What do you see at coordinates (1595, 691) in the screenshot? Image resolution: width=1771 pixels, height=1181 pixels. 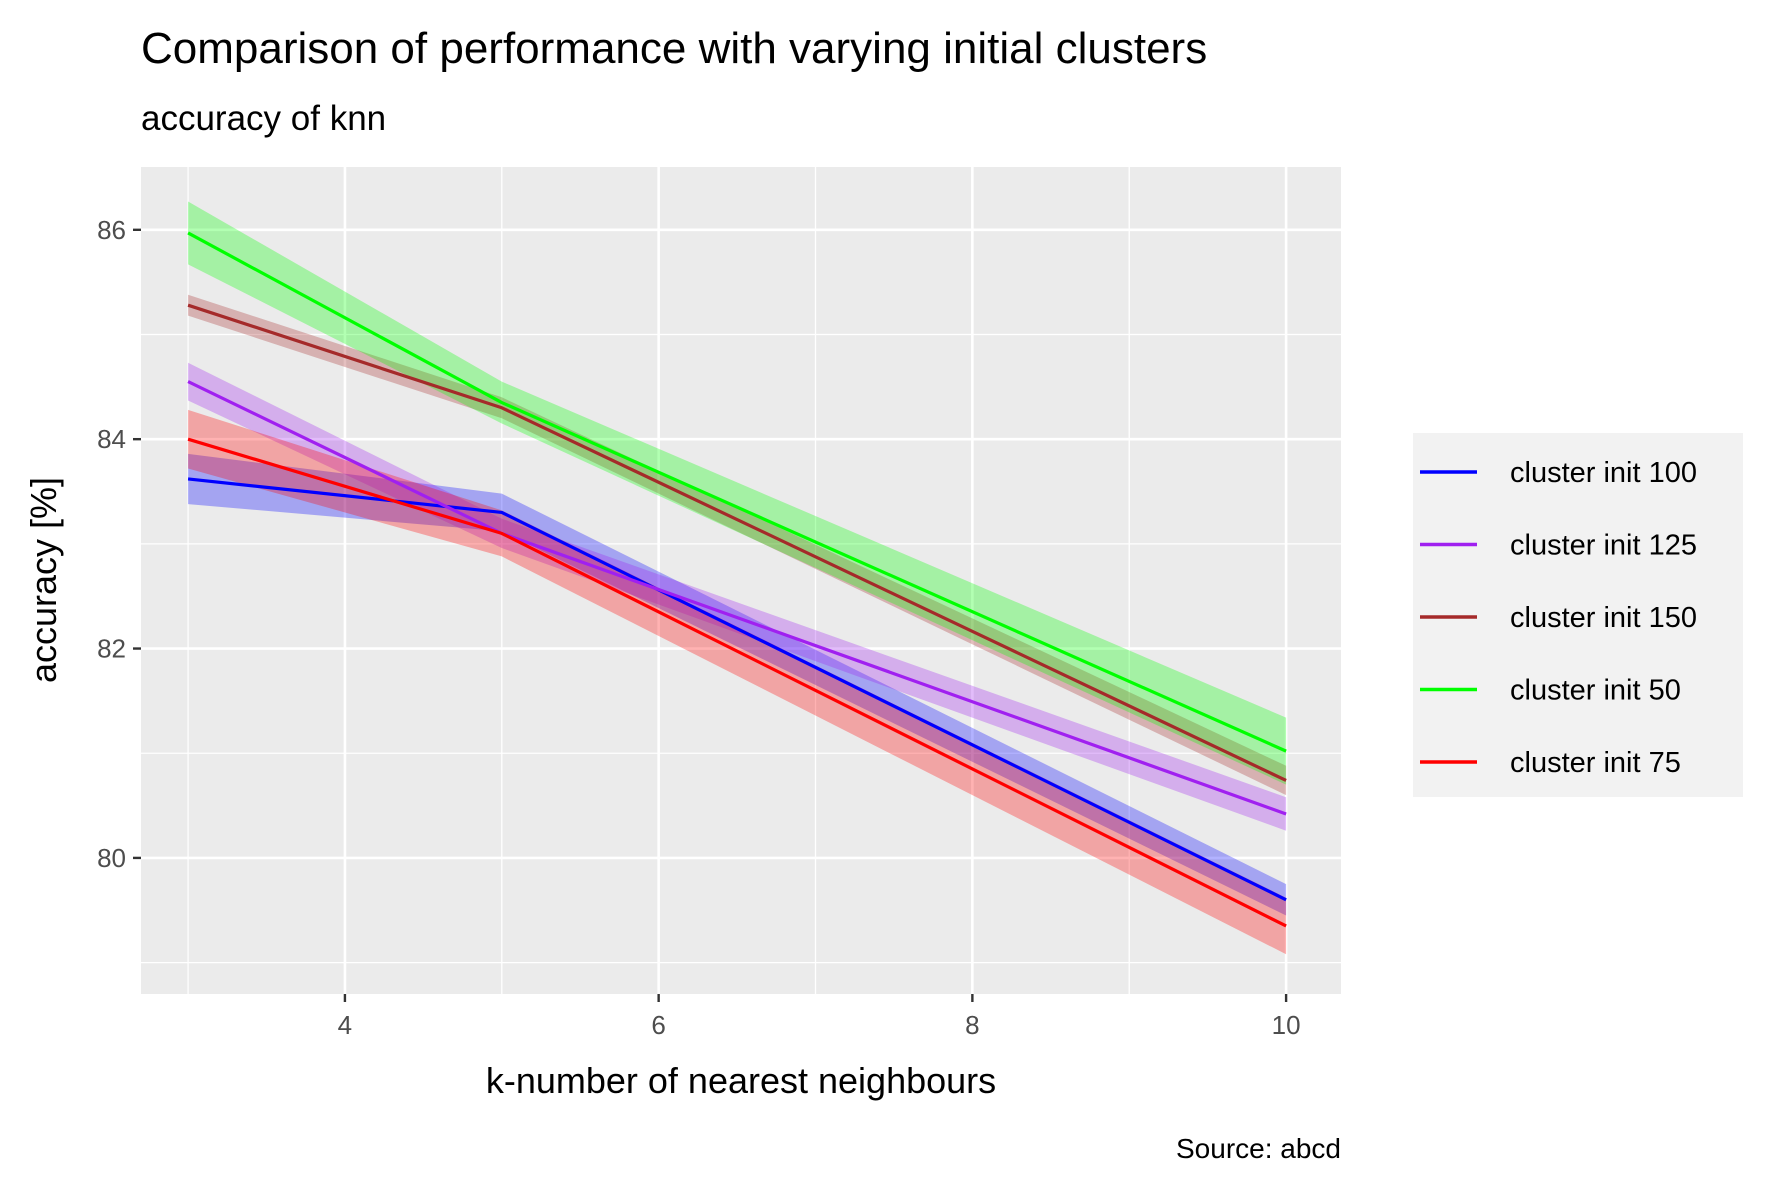 I see `legend-label: cluster init 50` at bounding box center [1595, 691].